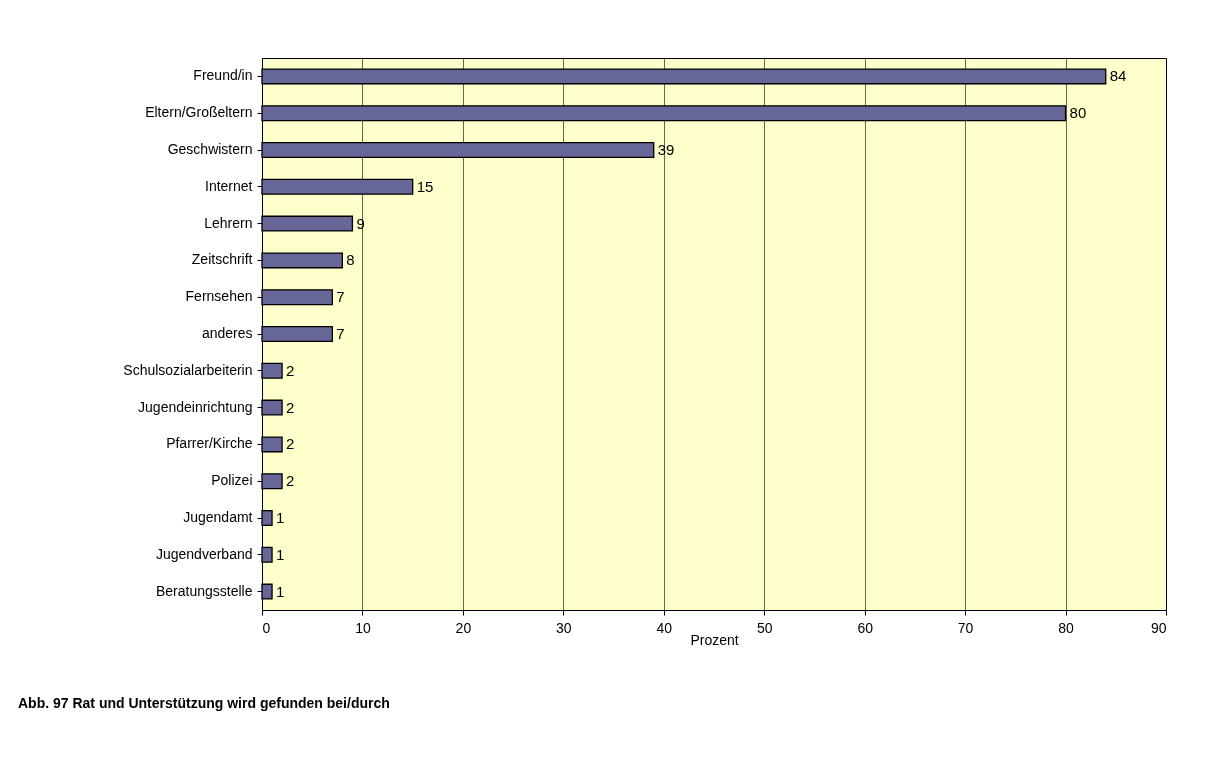 The image size is (1227, 769). What do you see at coordinates (188, 369) in the screenshot?
I see `y-tick-label: Schulsozialarbeiterin` at bounding box center [188, 369].